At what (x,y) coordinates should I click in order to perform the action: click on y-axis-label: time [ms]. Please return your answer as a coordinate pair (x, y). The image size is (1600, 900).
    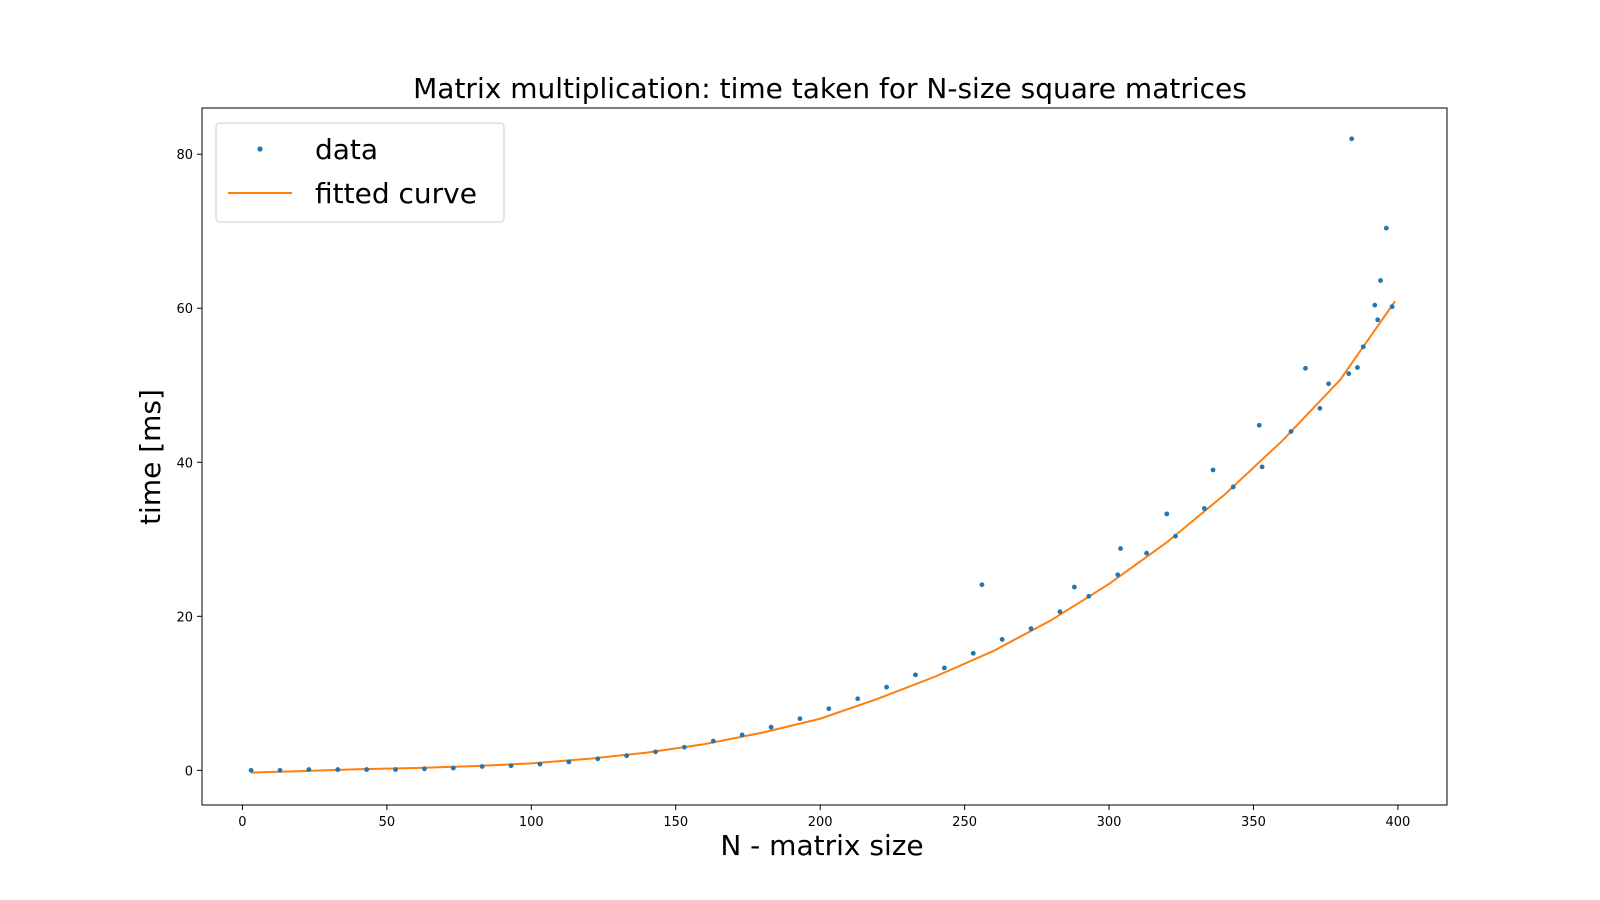
    Looking at the image, I should click on (150, 457).